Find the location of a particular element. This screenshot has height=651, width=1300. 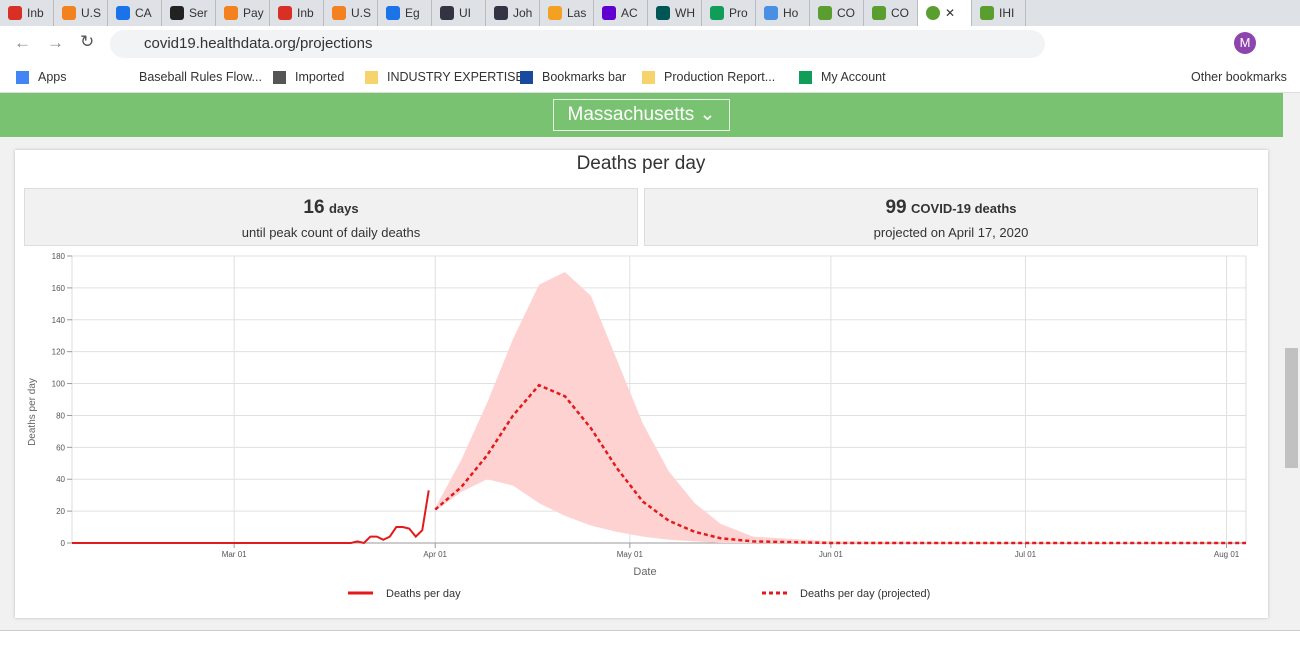

tab: AC is located at coordinates (621, 13).